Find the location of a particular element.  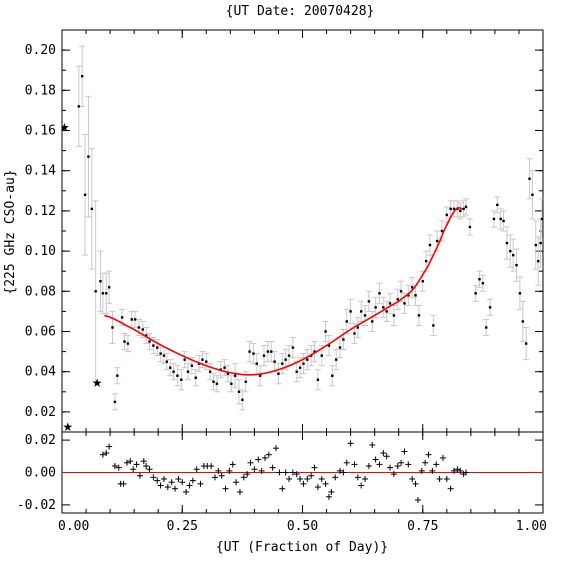

star-marker: ★ is located at coordinates (64, 127).